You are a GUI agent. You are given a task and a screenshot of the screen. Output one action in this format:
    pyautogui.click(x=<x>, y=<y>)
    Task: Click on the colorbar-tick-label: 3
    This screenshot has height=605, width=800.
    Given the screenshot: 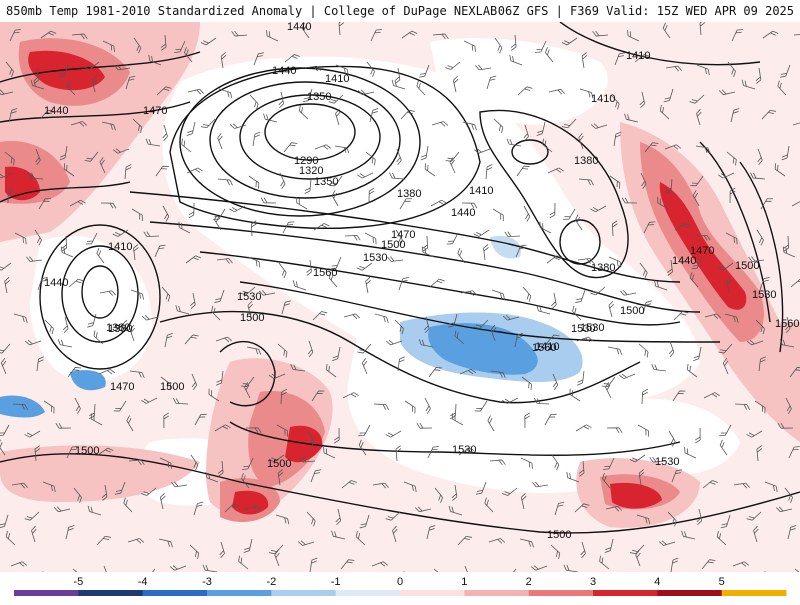 What is the action you would take?
    pyautogui.click(x=593, y=582)
    